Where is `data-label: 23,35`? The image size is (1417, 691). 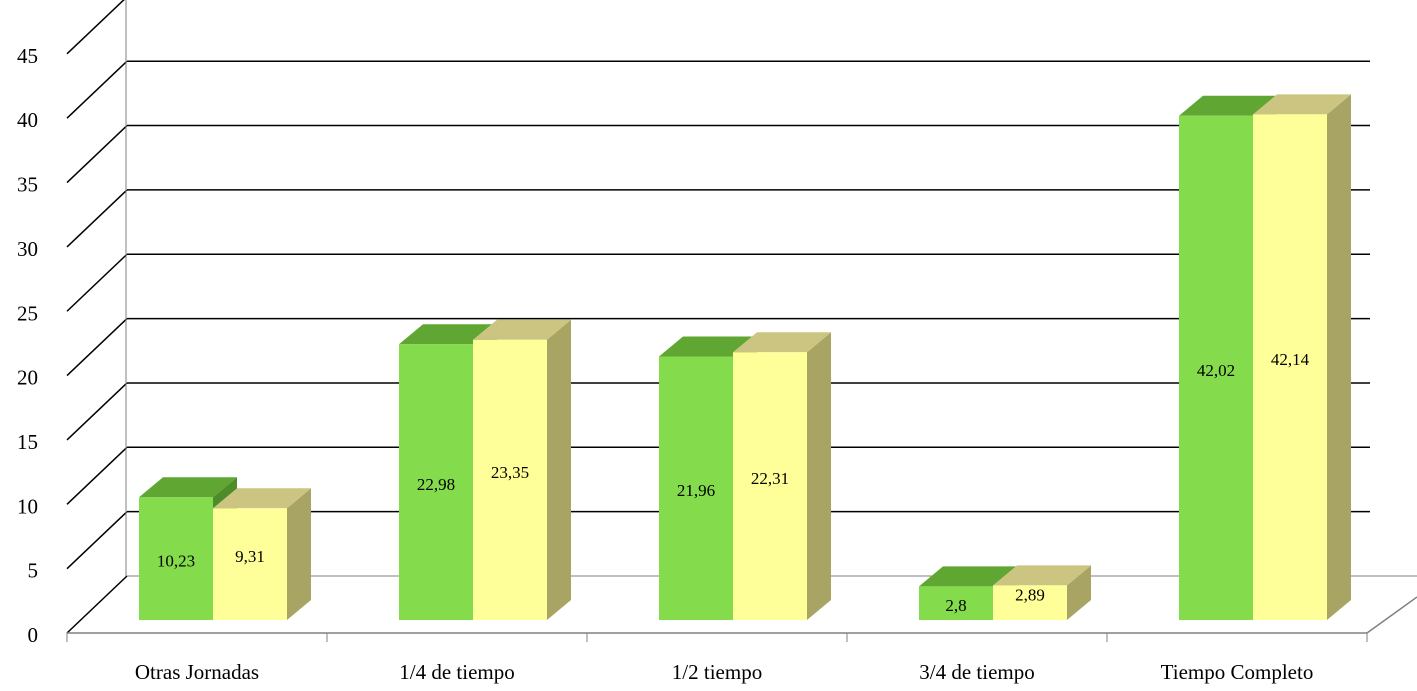
data-label: 23,35 is located at coordinates (510, 472).